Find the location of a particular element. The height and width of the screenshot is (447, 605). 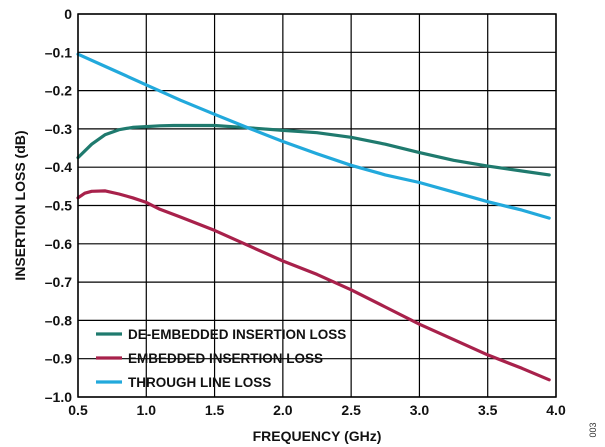

y-tick-label: –0.8 is located at coordinates (58, 320).